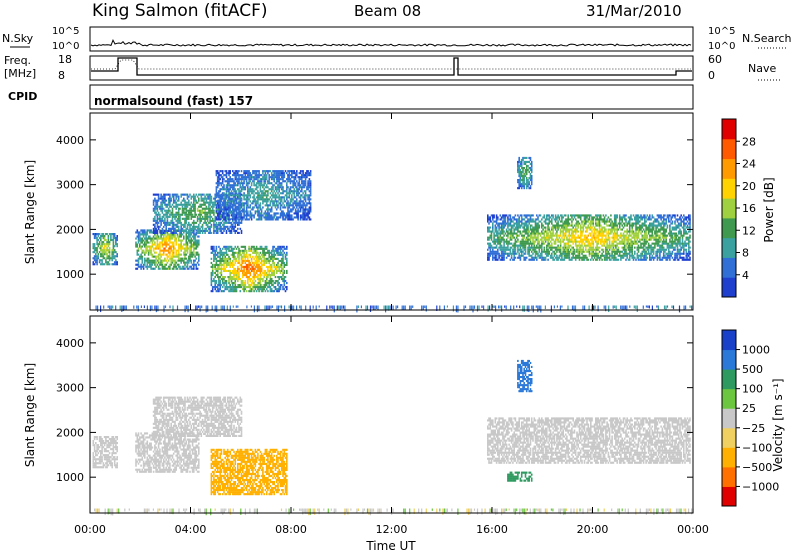  Describe the element at coordinates (711, 75) in the screenshot. I see `nave-tick-lo: 0` at that location.